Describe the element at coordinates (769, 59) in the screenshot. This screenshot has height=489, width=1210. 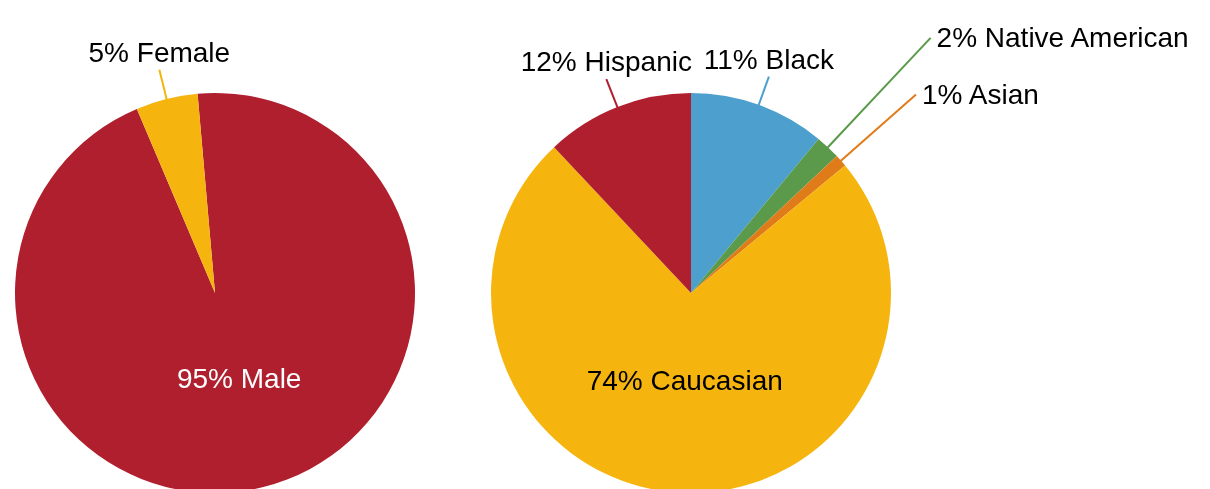
I see `slice-label: 11% Black` at that location.